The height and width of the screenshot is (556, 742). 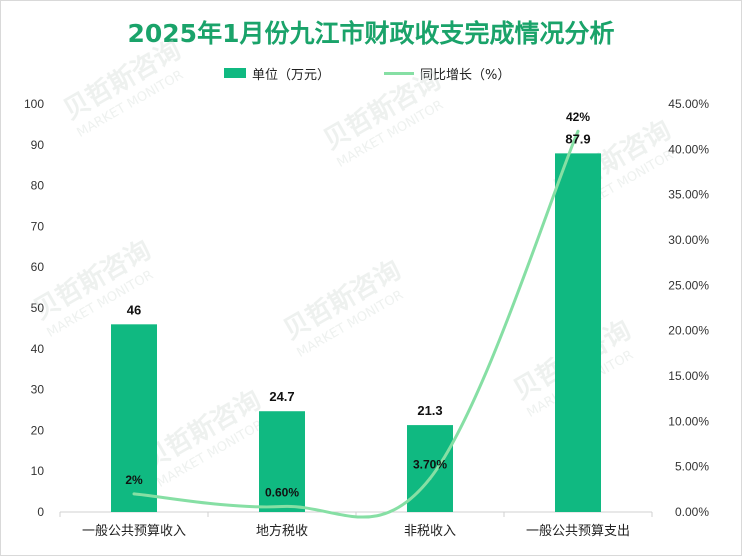 I want to click on x-category-label: 一般公共预算支出, so click(x=578, y=531).